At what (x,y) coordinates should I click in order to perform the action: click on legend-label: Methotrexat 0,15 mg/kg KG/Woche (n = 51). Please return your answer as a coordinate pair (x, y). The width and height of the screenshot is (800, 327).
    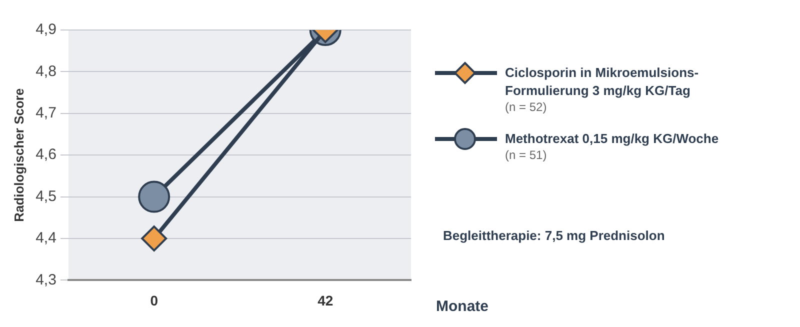
    Looking at the image, I should click on (612, 146).